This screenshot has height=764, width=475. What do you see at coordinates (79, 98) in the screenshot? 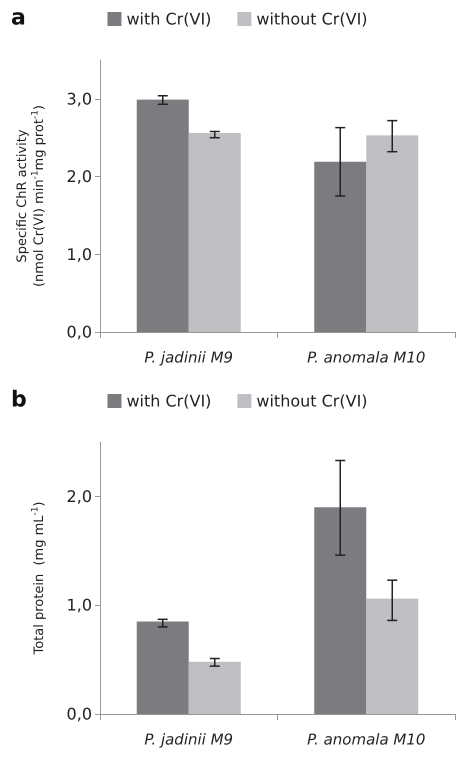
I see `y-tick-label: 3,0` at bounding box center [79, 98].